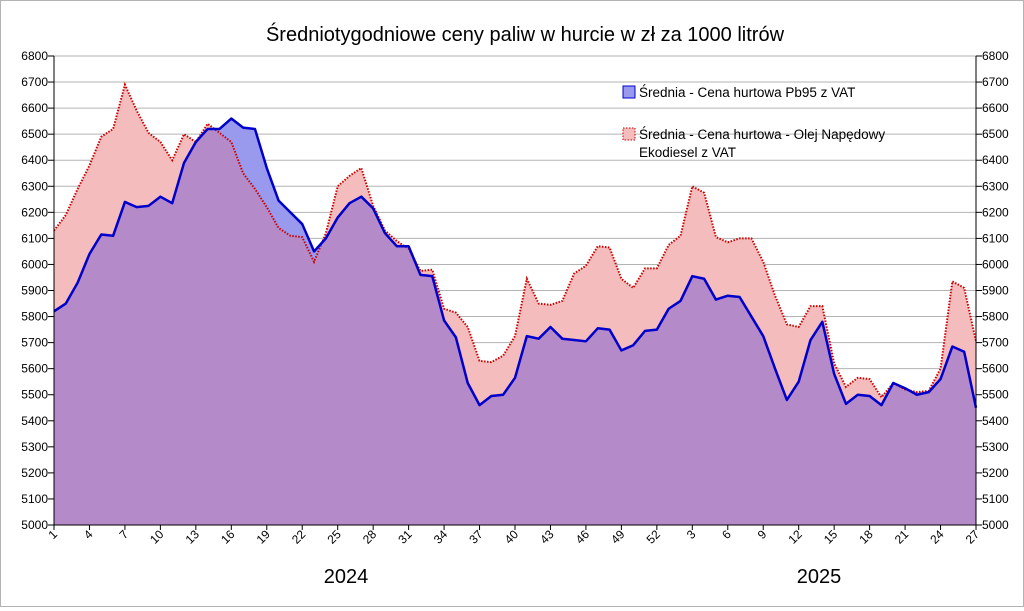  What do you see at coordinates (334, 537) in the screenshot?
I see `x-tick-label: 25` at bounding box center [334, 537].